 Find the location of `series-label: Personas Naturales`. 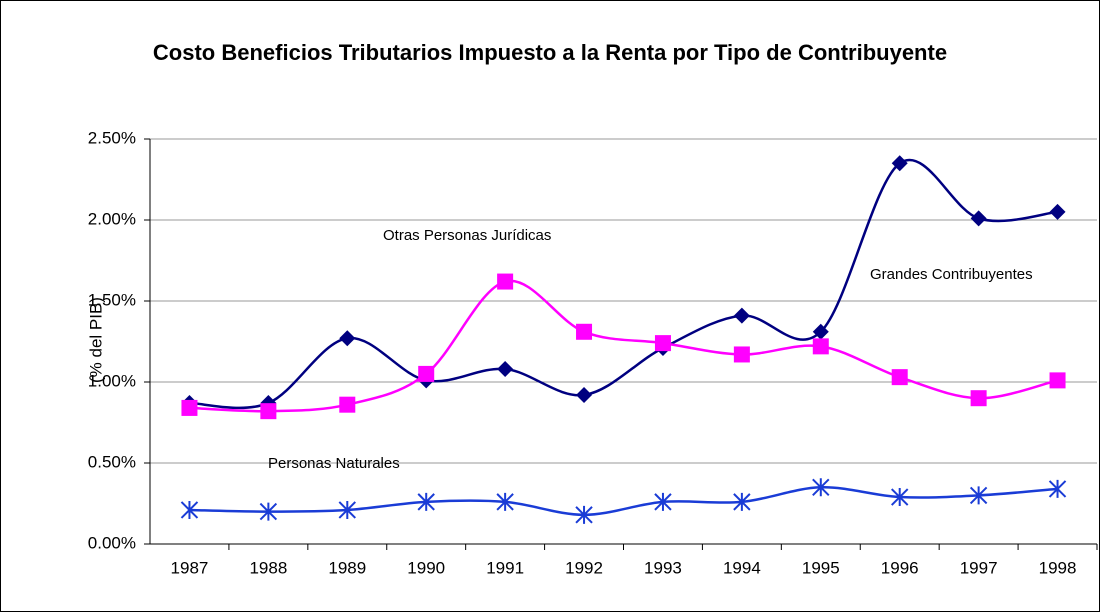

series-label: Personas Naturales is located at coordinates (334, 463).